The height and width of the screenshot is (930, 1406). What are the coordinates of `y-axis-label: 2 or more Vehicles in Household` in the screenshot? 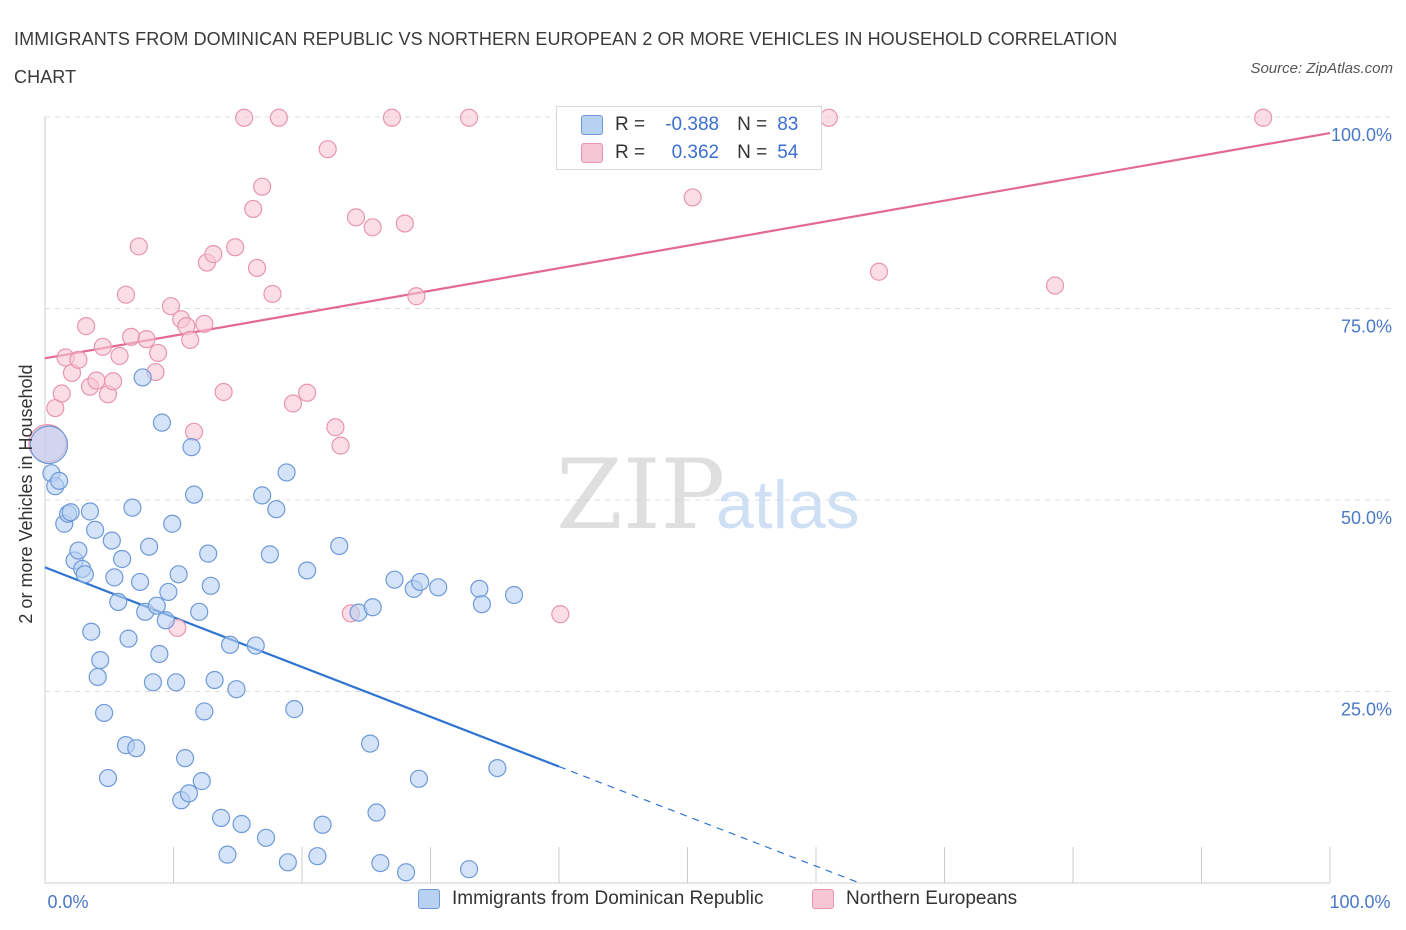 It's located at (26, 493).